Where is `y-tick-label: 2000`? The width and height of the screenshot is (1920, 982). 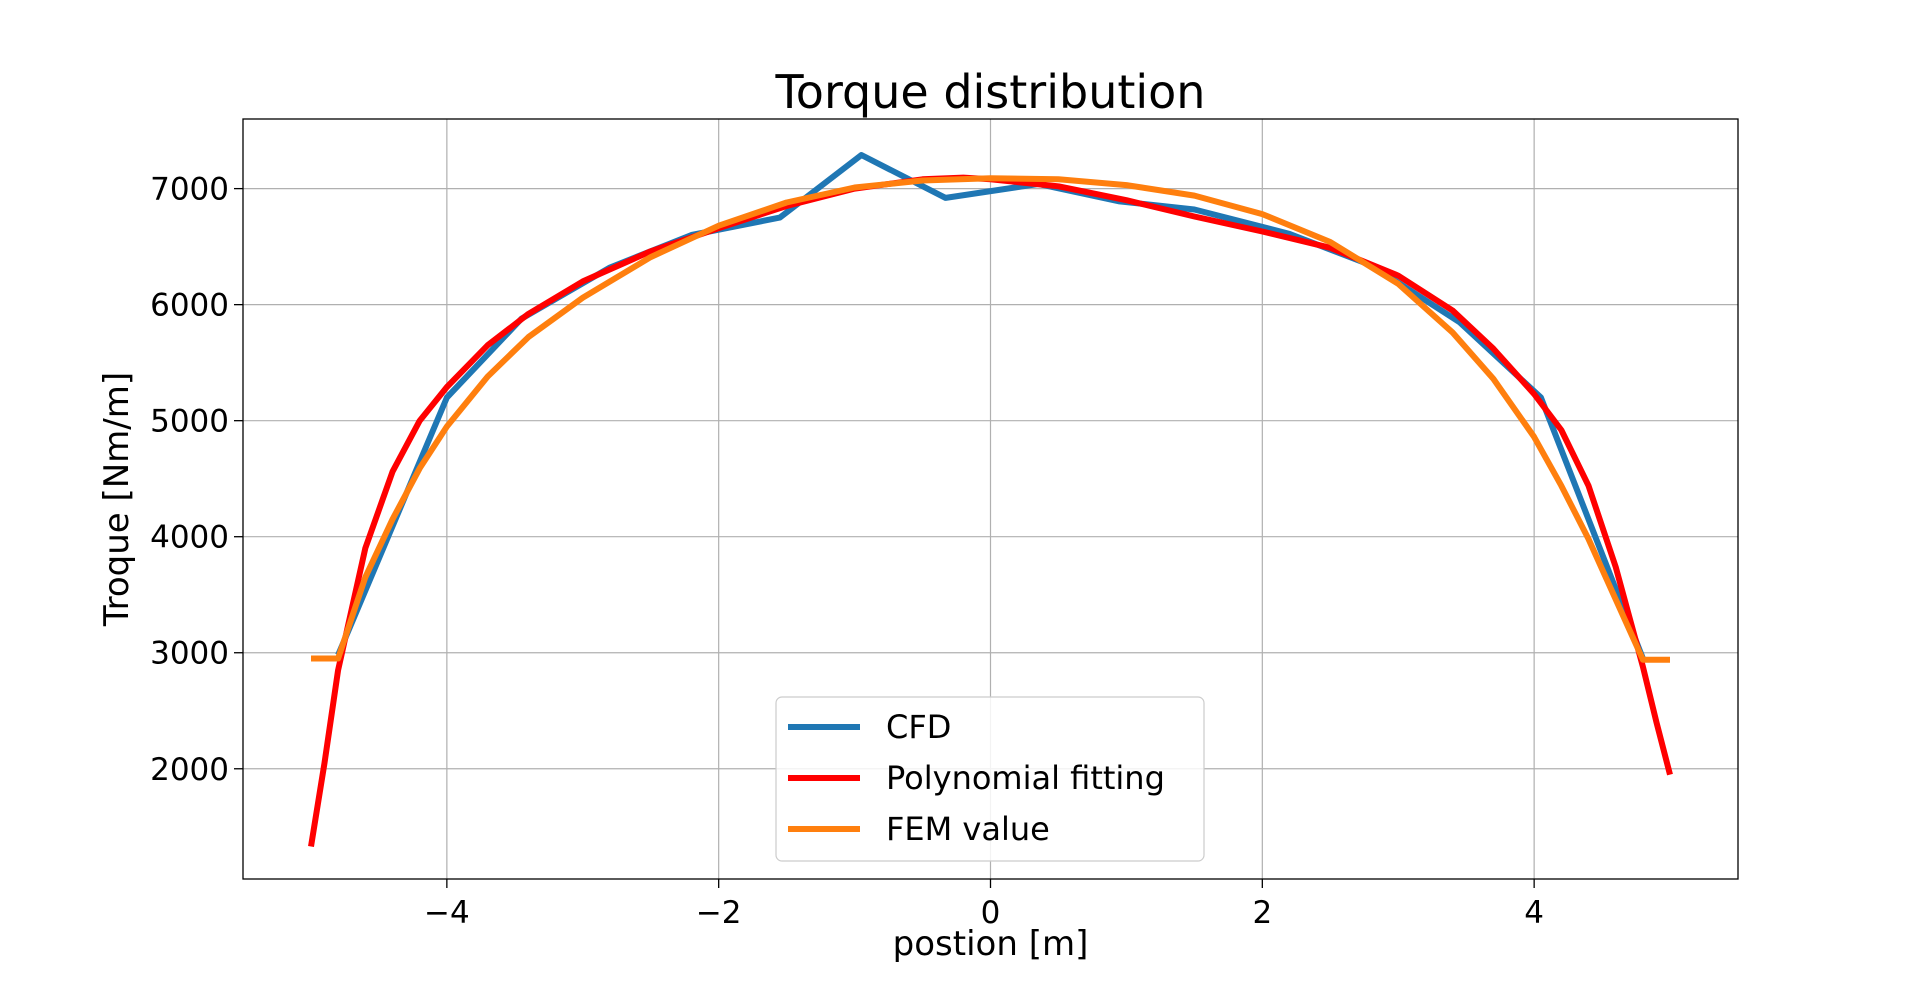
y-tick-label: 2000 is located at coordinates (189, 770).